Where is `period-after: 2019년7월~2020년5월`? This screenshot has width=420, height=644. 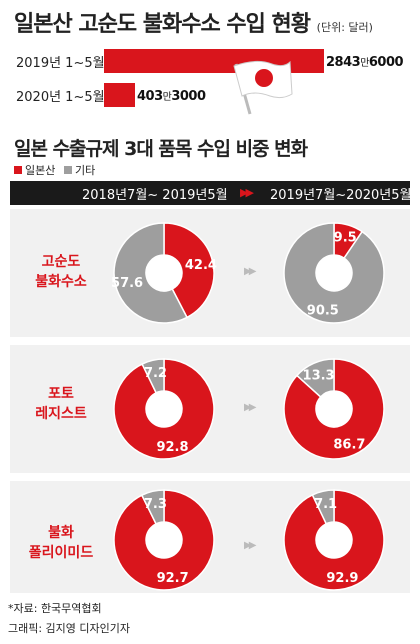 period-after: 2019년7월~2020년5월 is located at coordinates (341, 195).